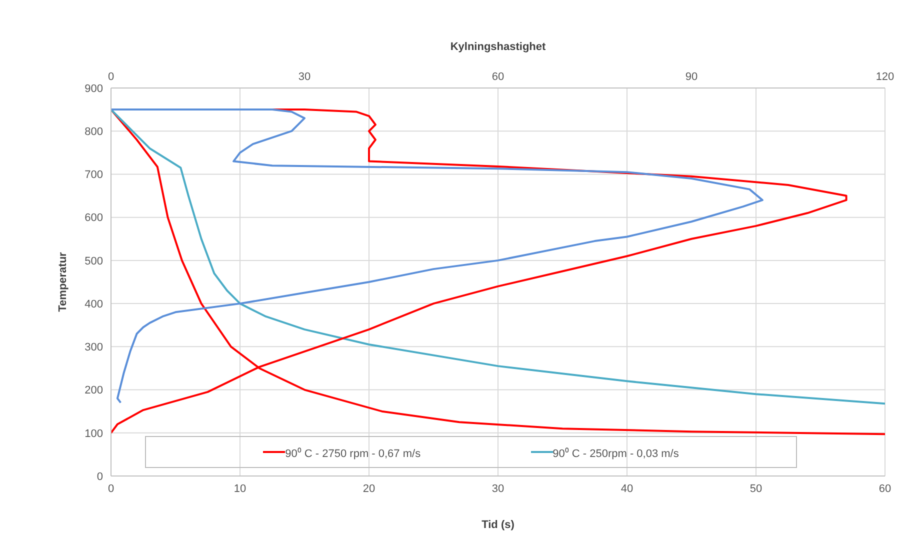  What do you see at coordinates (111, 77) in the screenshot?
I see `x2-tick-label: 0` at bounding box center [111, 77].